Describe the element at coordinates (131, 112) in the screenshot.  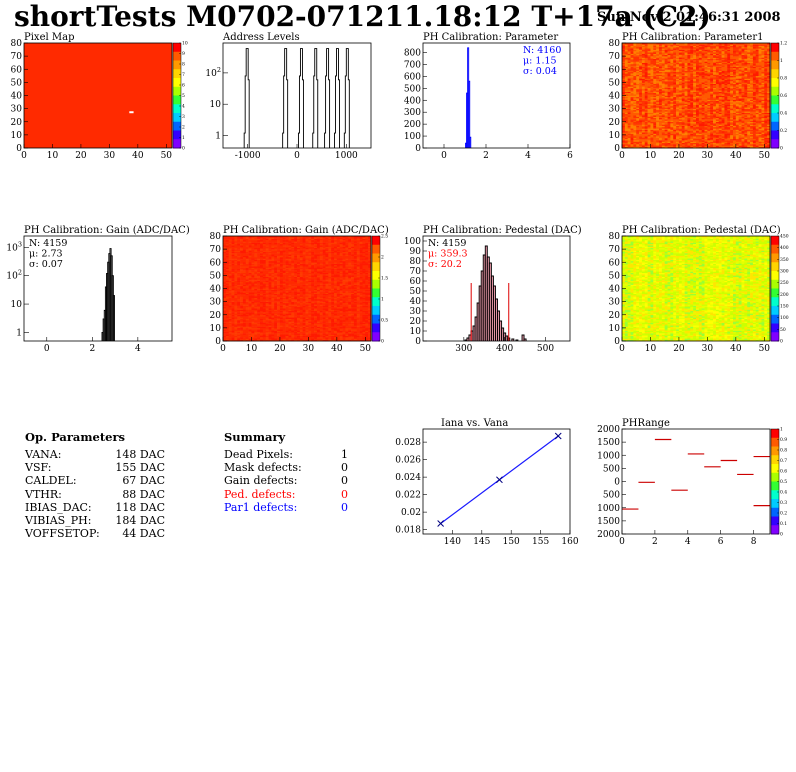
I see `dead-pixel` at that location.